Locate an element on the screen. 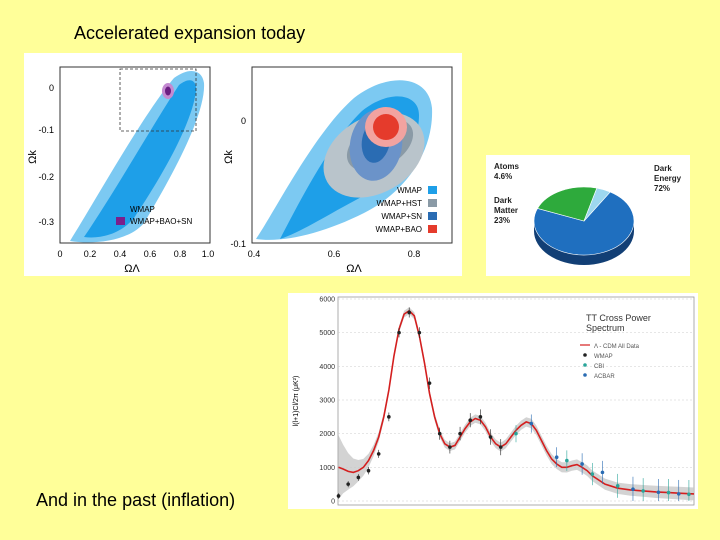 The width and height of the screenshot is (720, 540). legend-label-wmap: WMAP is located at coordinates (603, 357).